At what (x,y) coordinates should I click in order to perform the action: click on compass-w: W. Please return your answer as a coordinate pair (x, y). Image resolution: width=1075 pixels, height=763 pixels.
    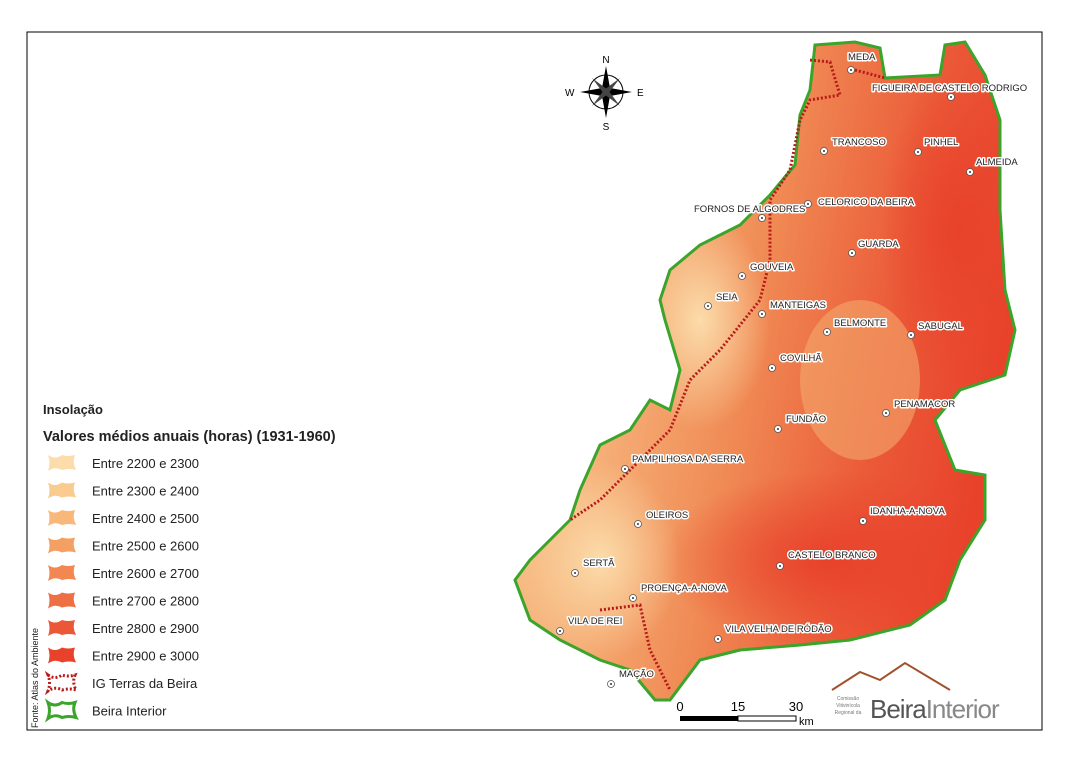
    Looking at the image, I should click on (570, 93).